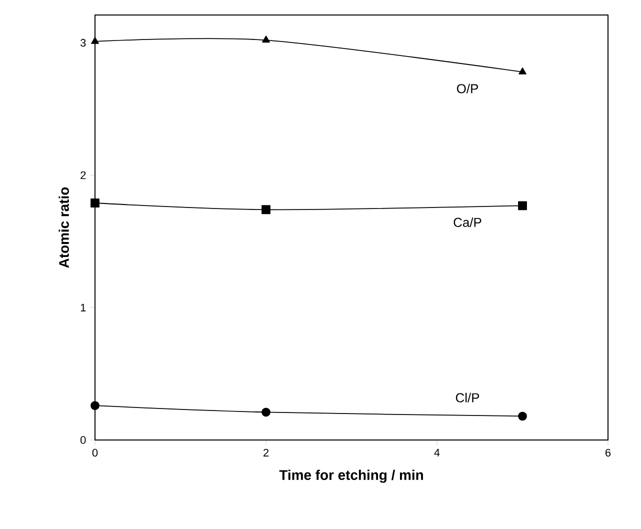 The image size is (641, 529). What do you see at coordinates (608, 452) in the screenshot?
I see `x-tick-label: 6` at bounding box center [608, 452].